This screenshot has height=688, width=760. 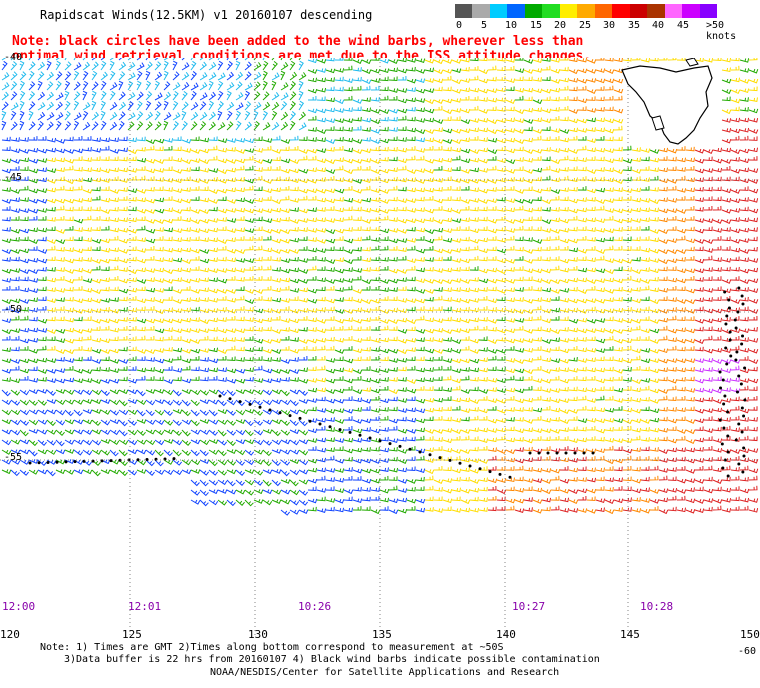 What do you see at coordinates (382, 634) in the screenshot?
I see `longitude-label: 135` at bounding box center [382, 634].